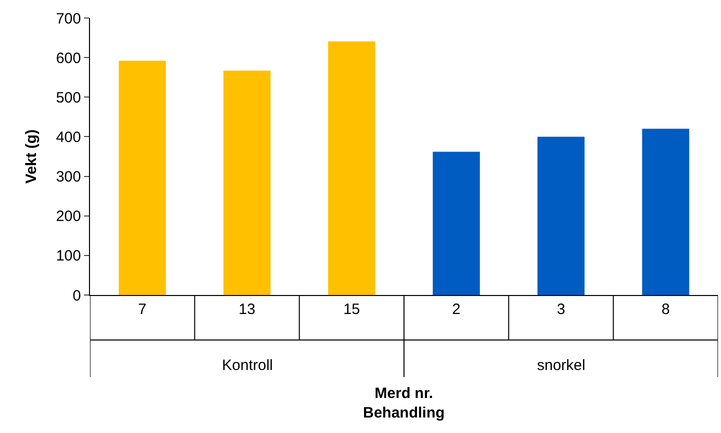 Image resolution: width=721 pixels, height=433 pixels. Describe the element at coordinates (404, 403) in the screenshot. I see `x-axis-title: Merd nr. Behandling` at that location.